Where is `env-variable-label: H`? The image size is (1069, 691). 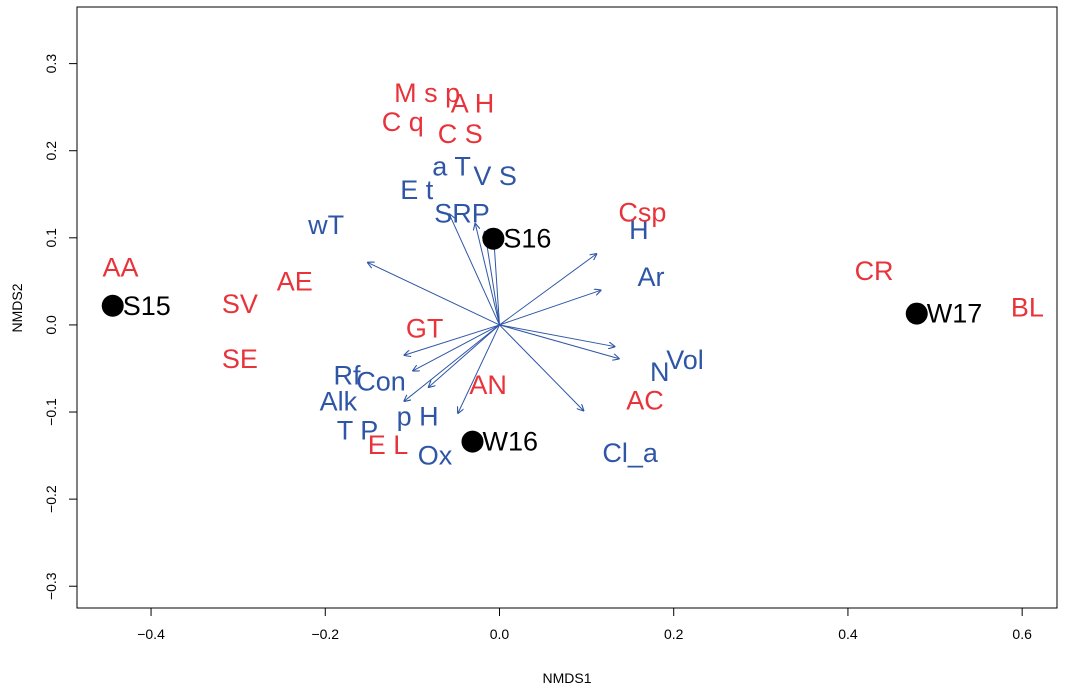
env-variable-label: H is located at coordinates (639, 230).